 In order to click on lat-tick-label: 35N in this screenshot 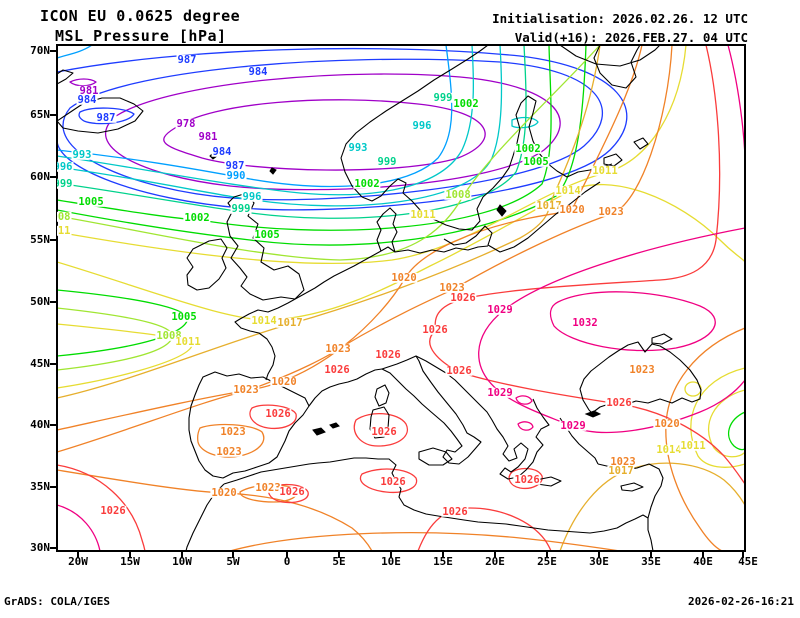, I will do `click(40, 486)`.